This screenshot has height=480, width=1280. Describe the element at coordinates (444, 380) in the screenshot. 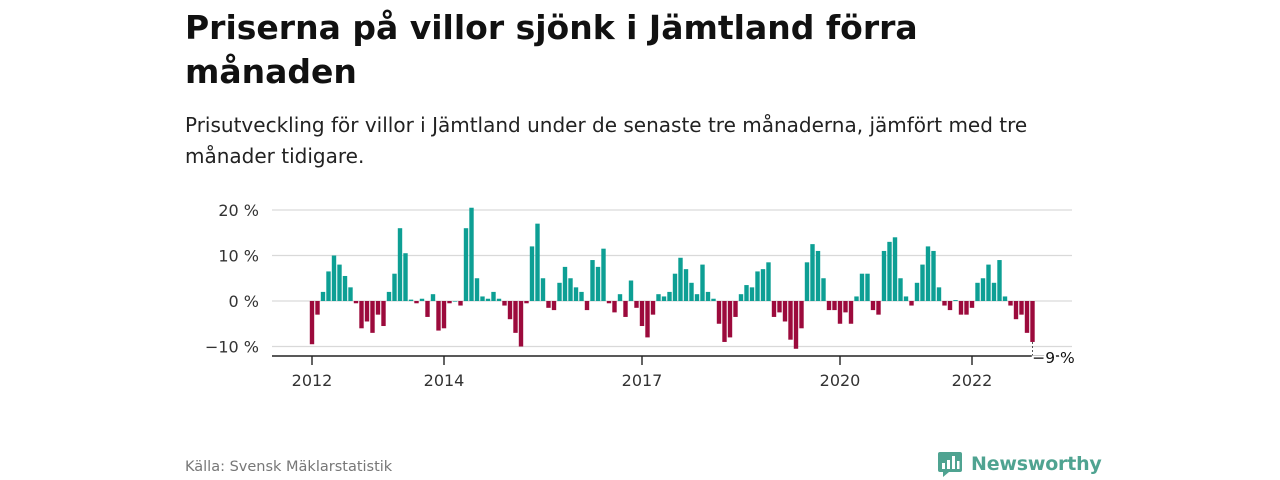

I see `x-tick-label: 2014` at that location.